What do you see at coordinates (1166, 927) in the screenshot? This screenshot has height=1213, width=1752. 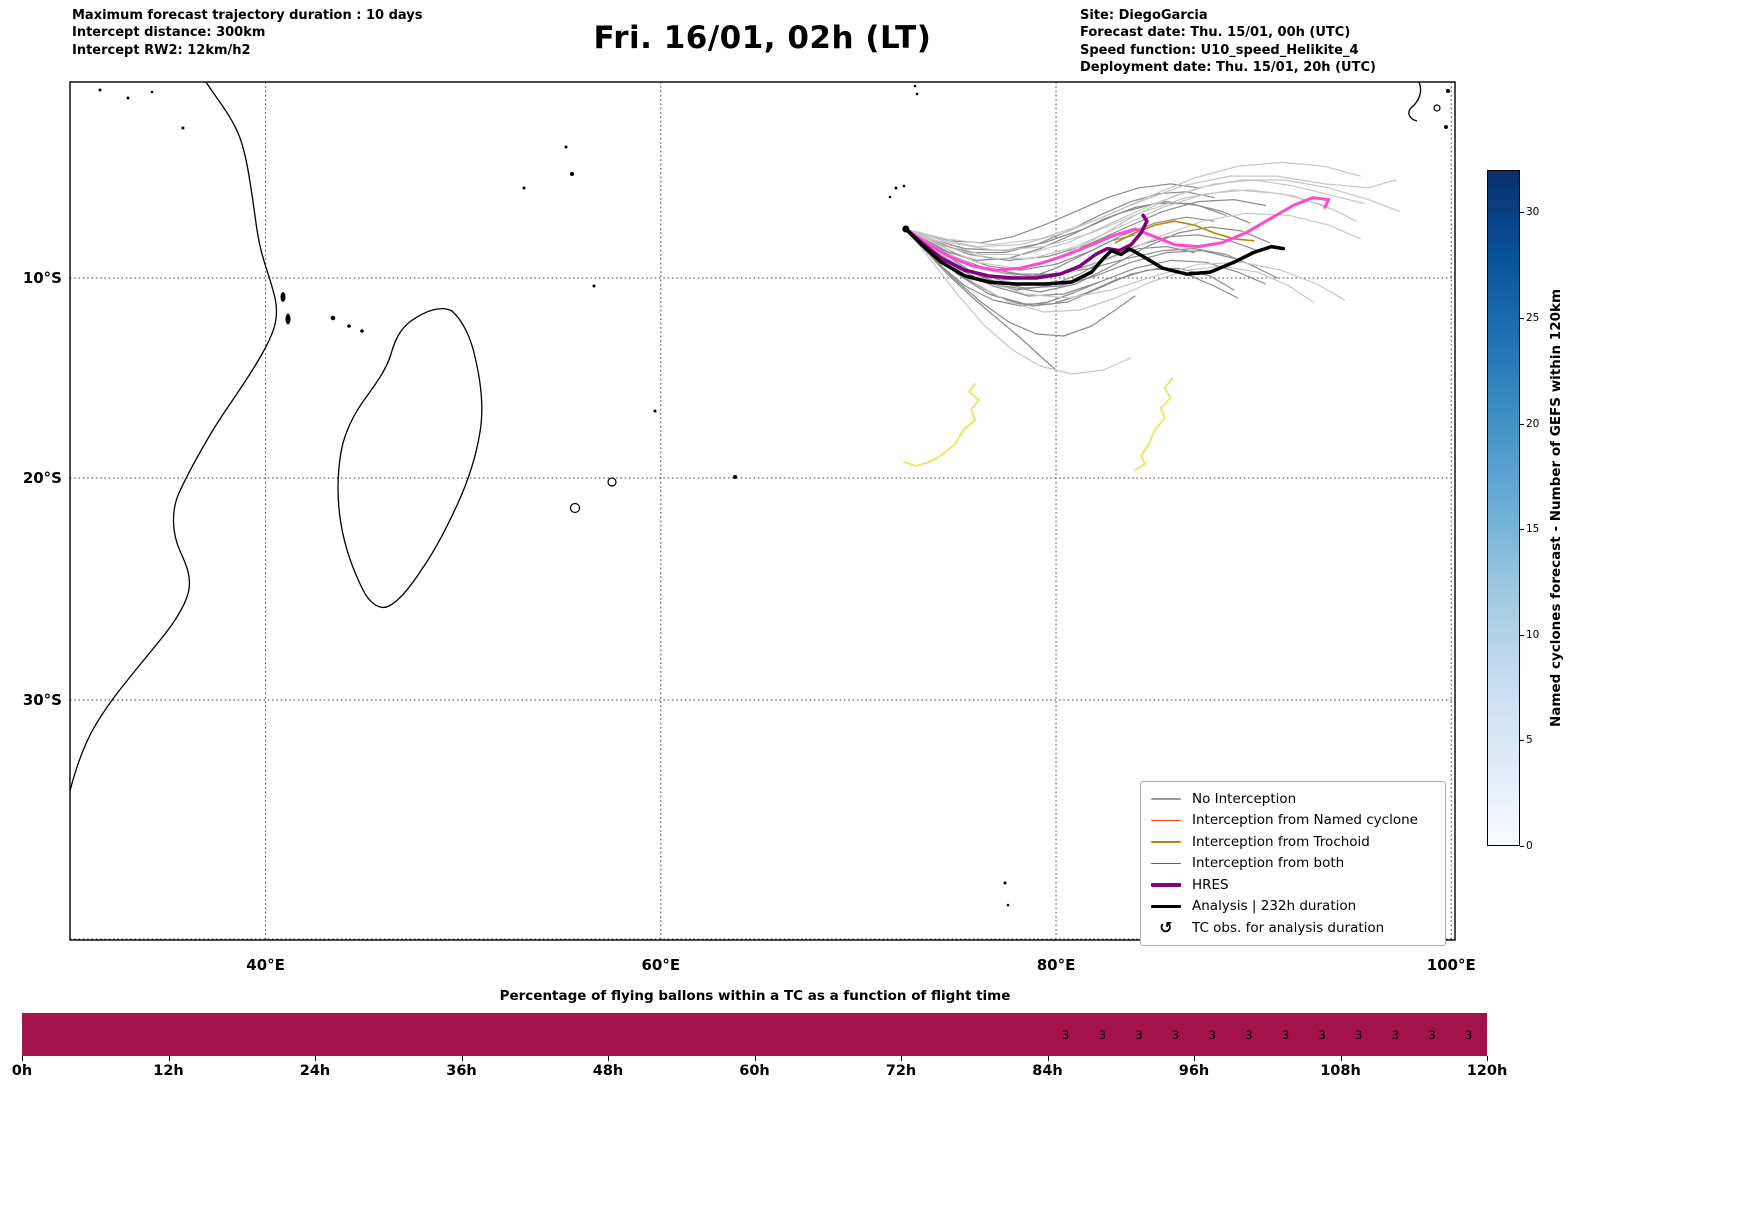 I see `tc-obs-symbol: ↺` at bounding box center [1166, 927].